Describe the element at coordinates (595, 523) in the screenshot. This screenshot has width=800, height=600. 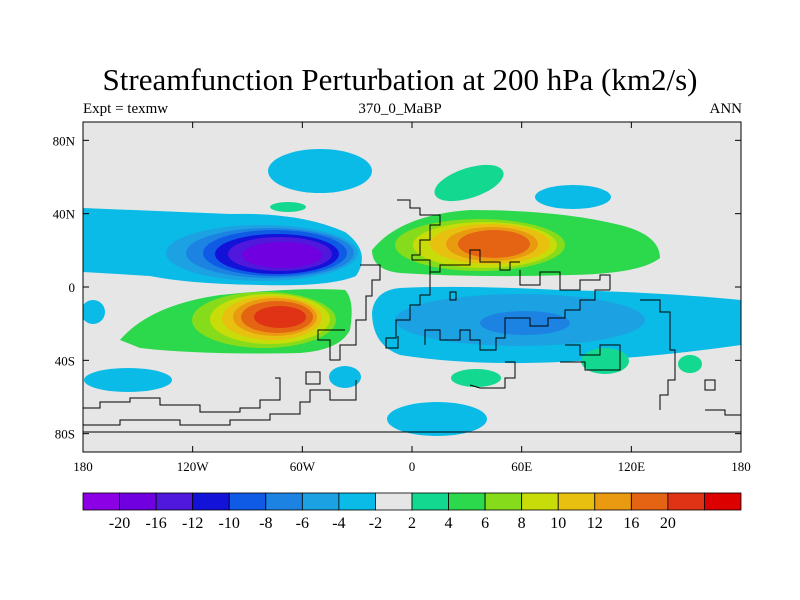
I see `colorbar-label: 12` at that location.